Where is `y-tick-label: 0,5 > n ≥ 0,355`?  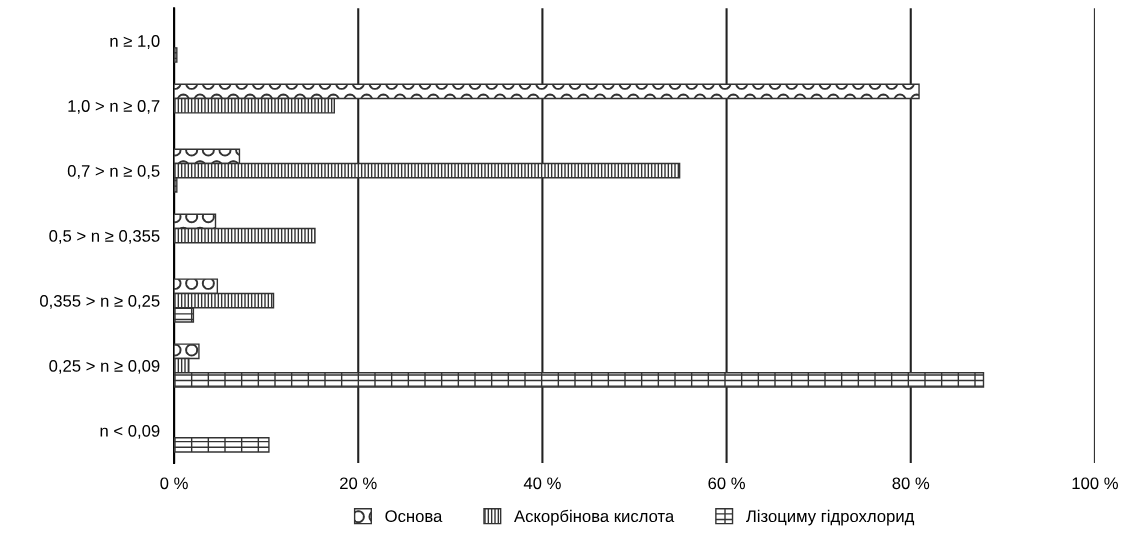 y-tick-label: 0,5 > n ≥ 0,355 is located at coordinates (104, 237).